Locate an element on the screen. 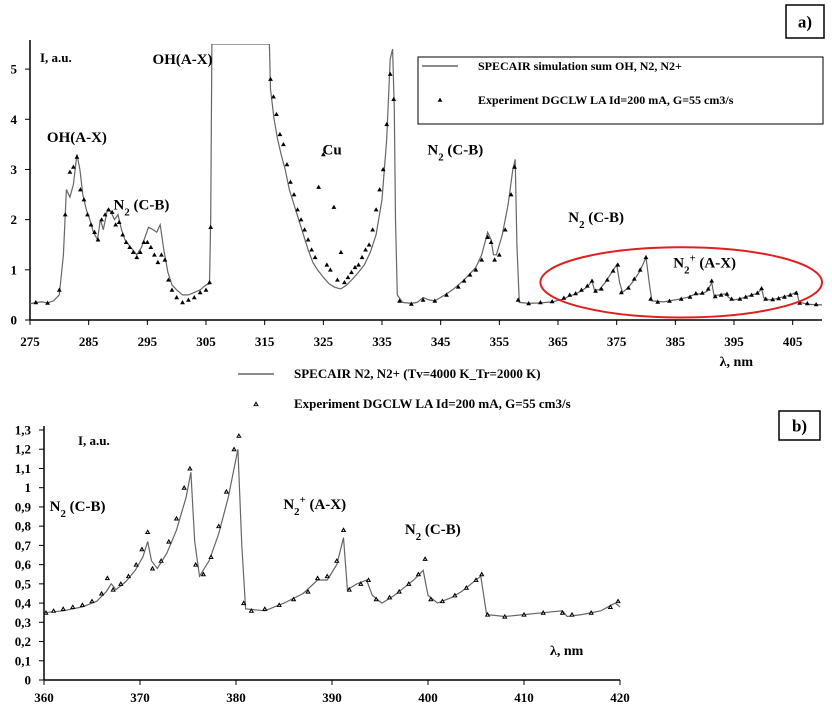  annotation-n2p-ax-b: N2+ (A-X) is located at coordinates (314, 506).